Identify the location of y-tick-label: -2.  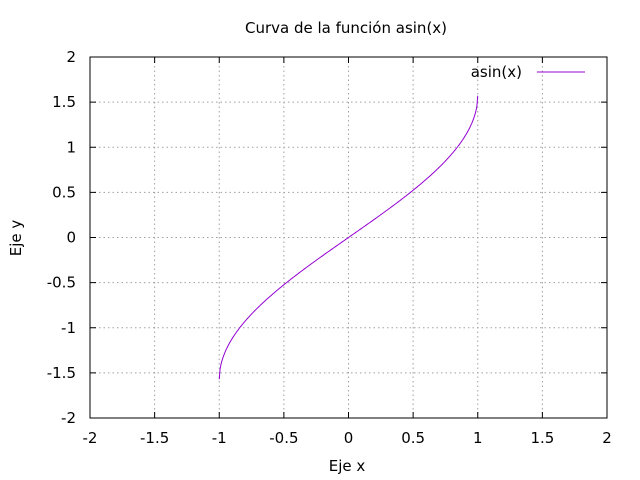
(68, 418).